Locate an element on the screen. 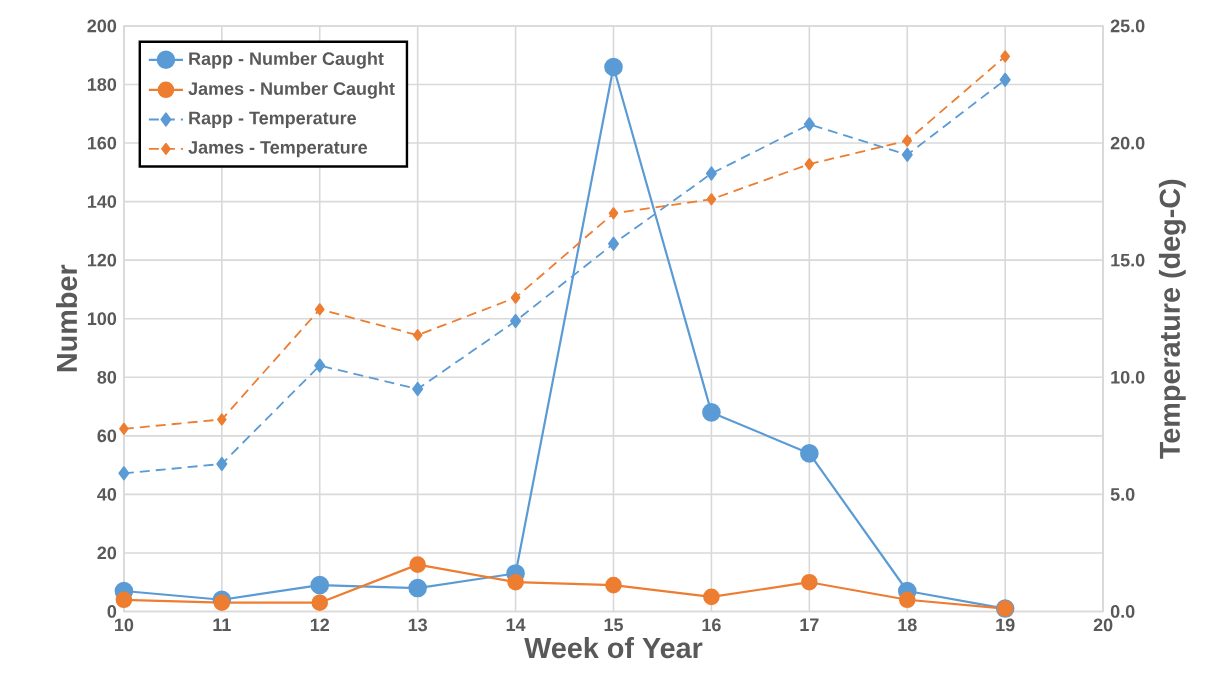 This screenshot has width=1215, height=687. x-tick-label: 12 is located at coordinates (320, 624).